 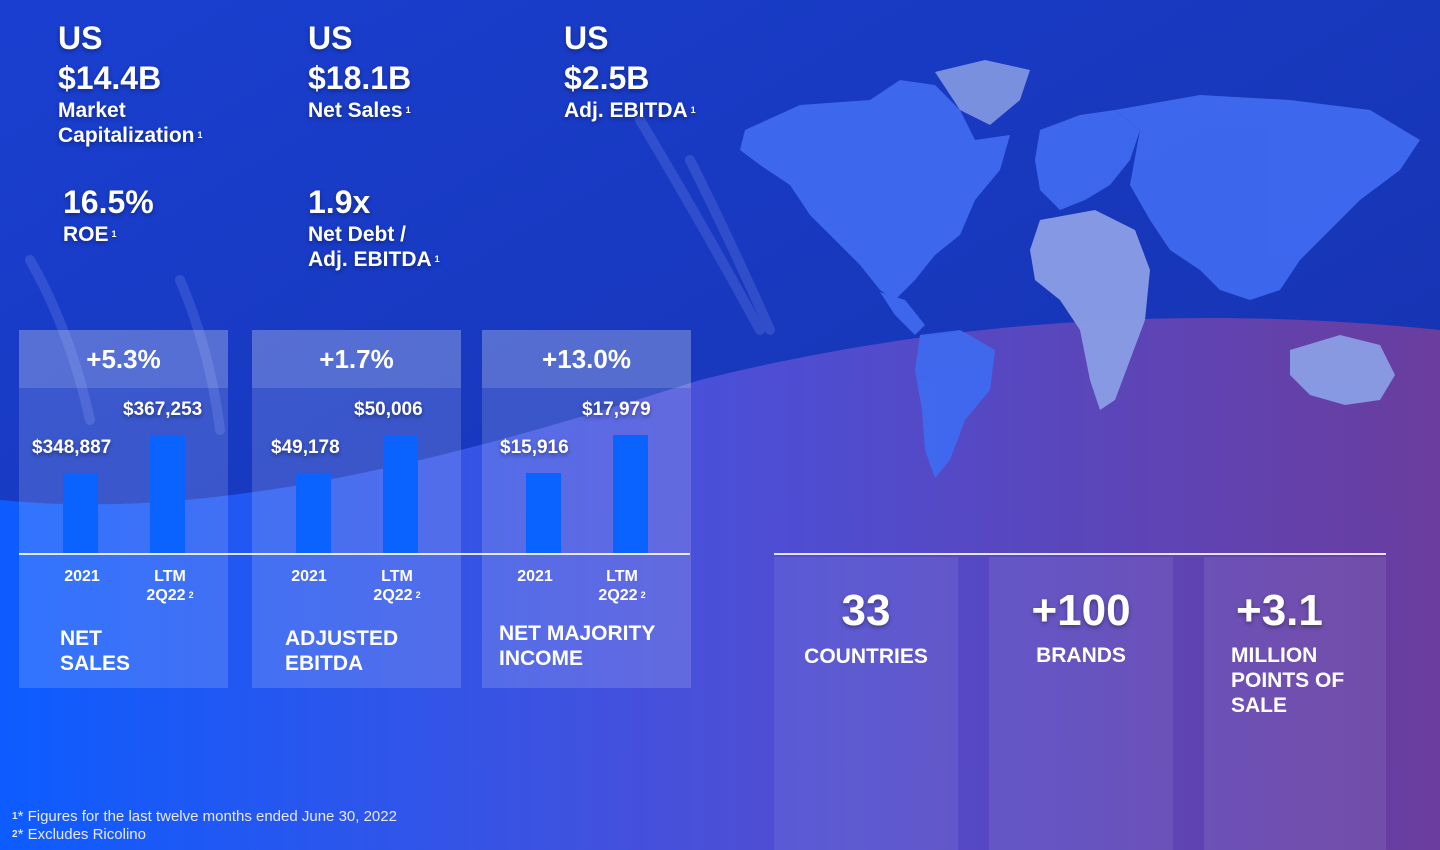 What do you see at coordinates (577, 646) in the screenshot?
I see `card-title: NET MAJORITY INCOME` at bounding box center [577, 646].